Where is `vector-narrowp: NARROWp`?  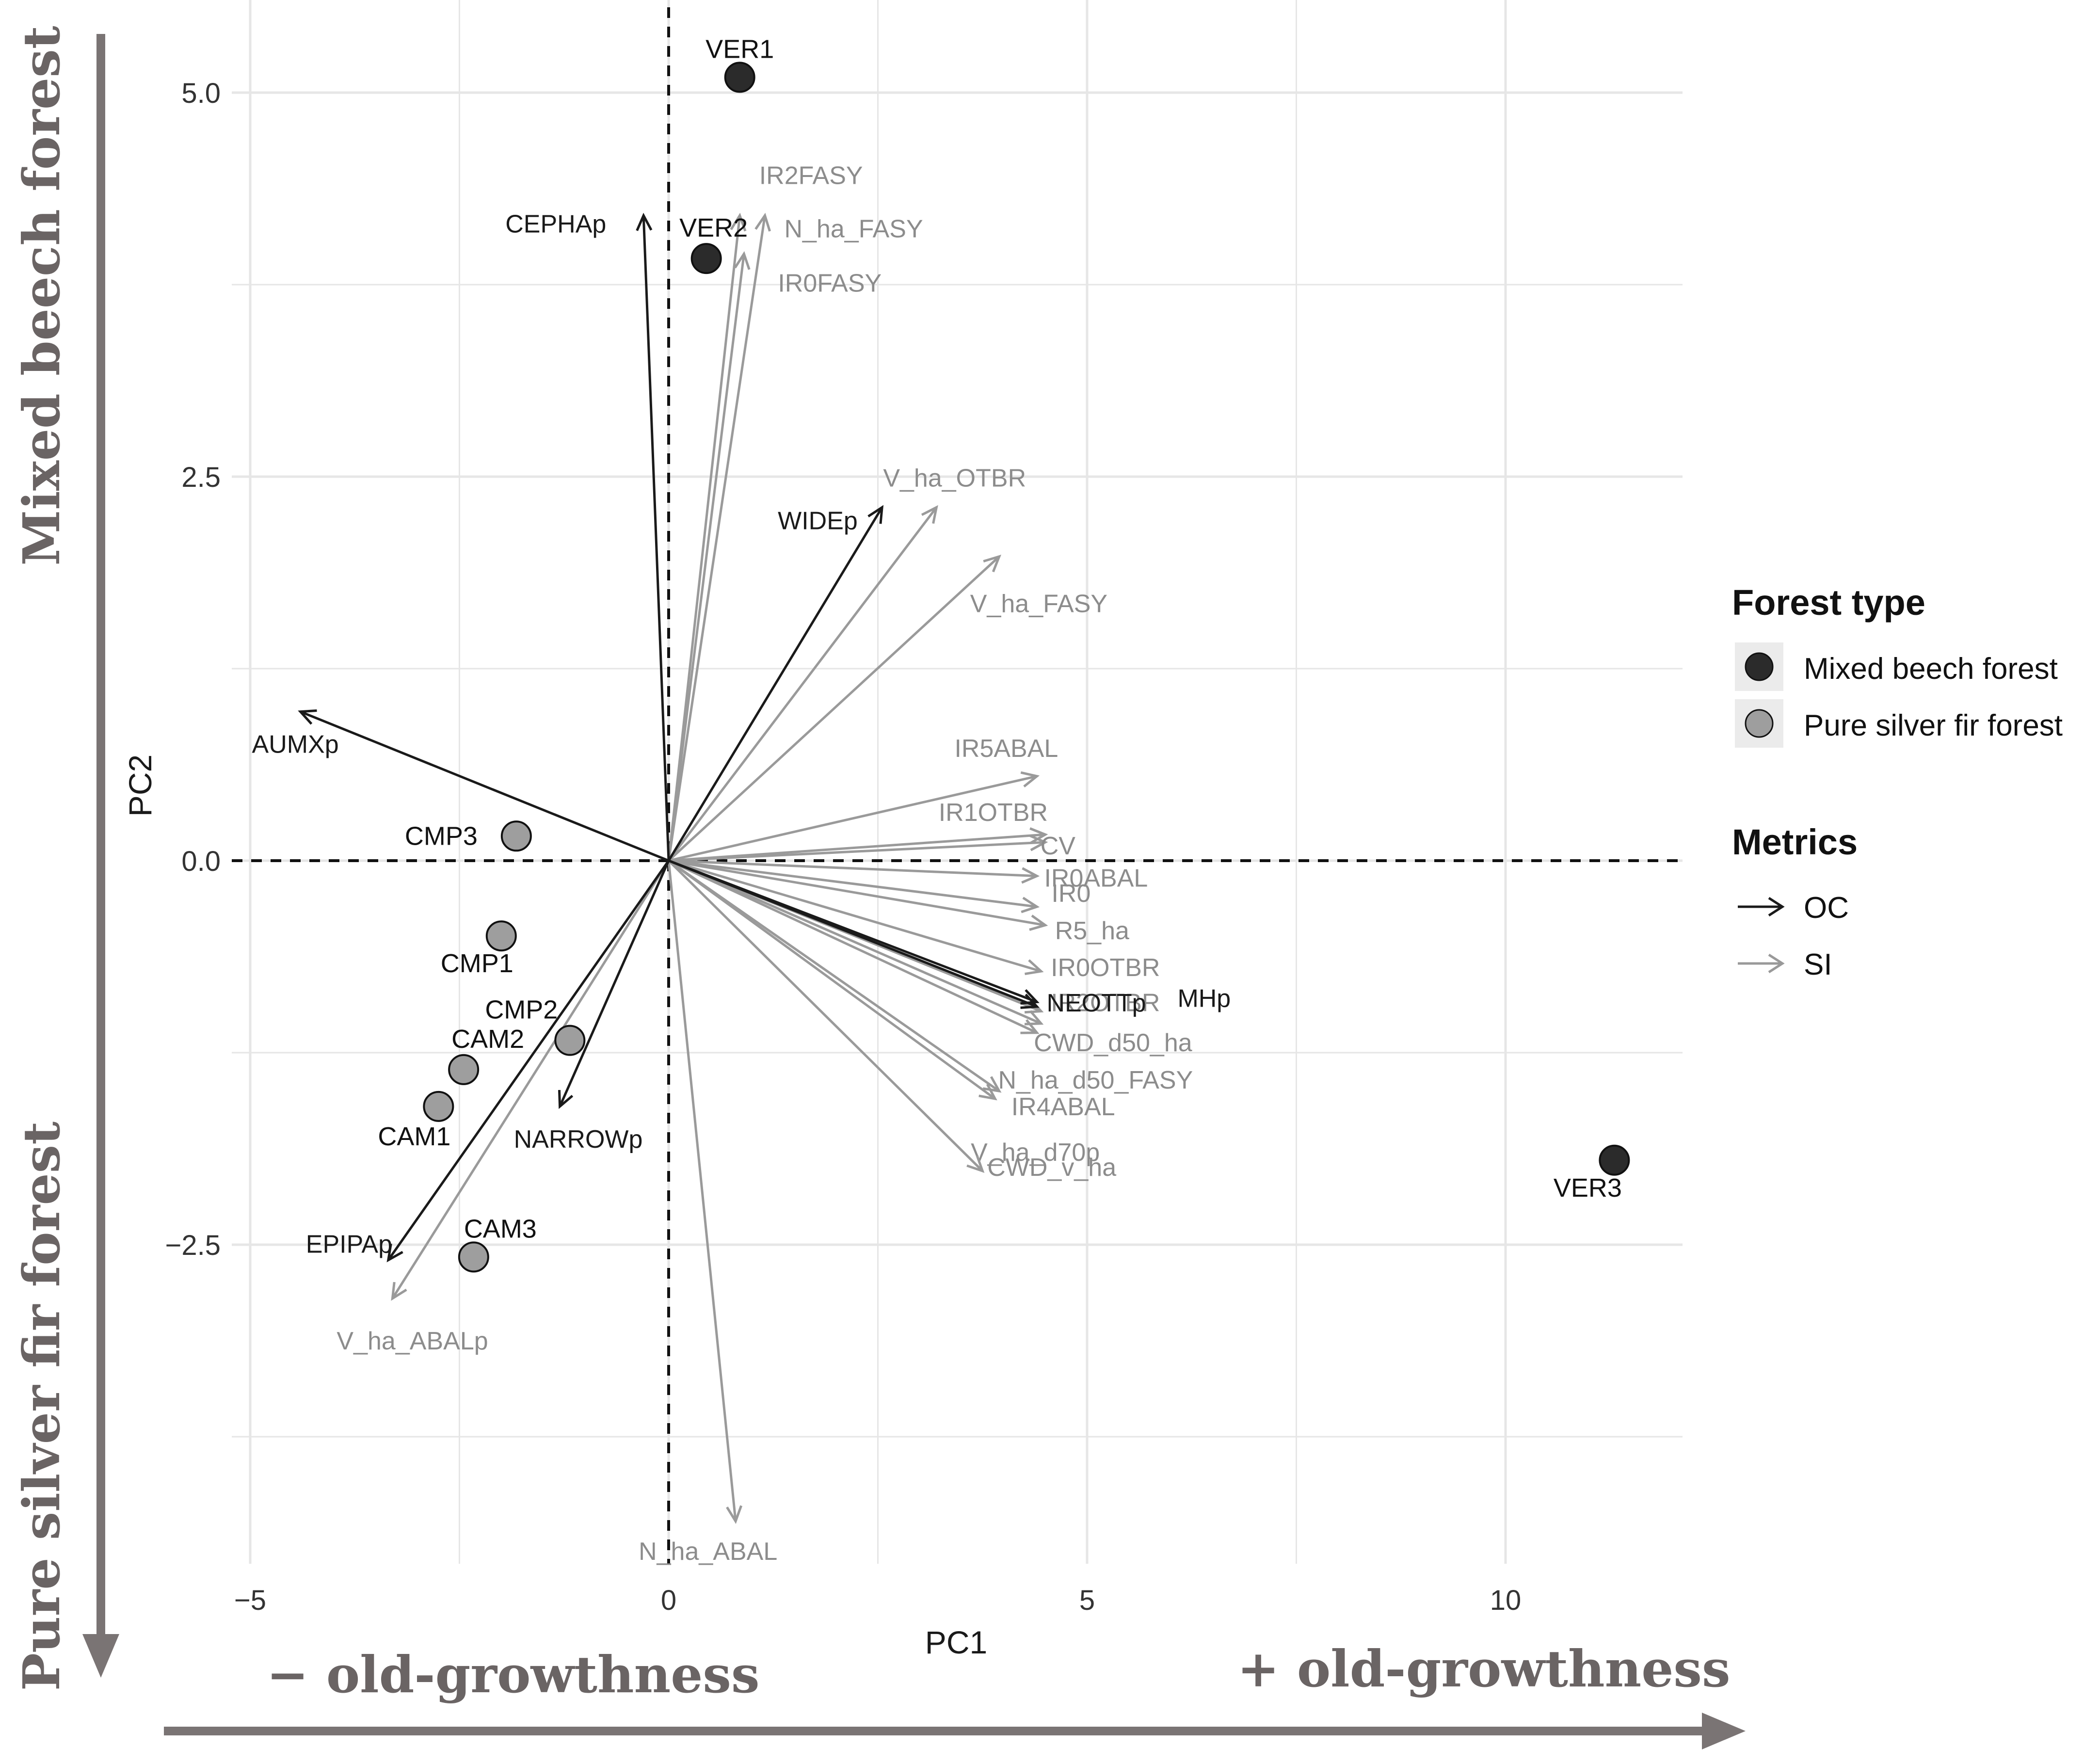
vector-narrowp: NARROWp is located at coordinates (592, 1007).